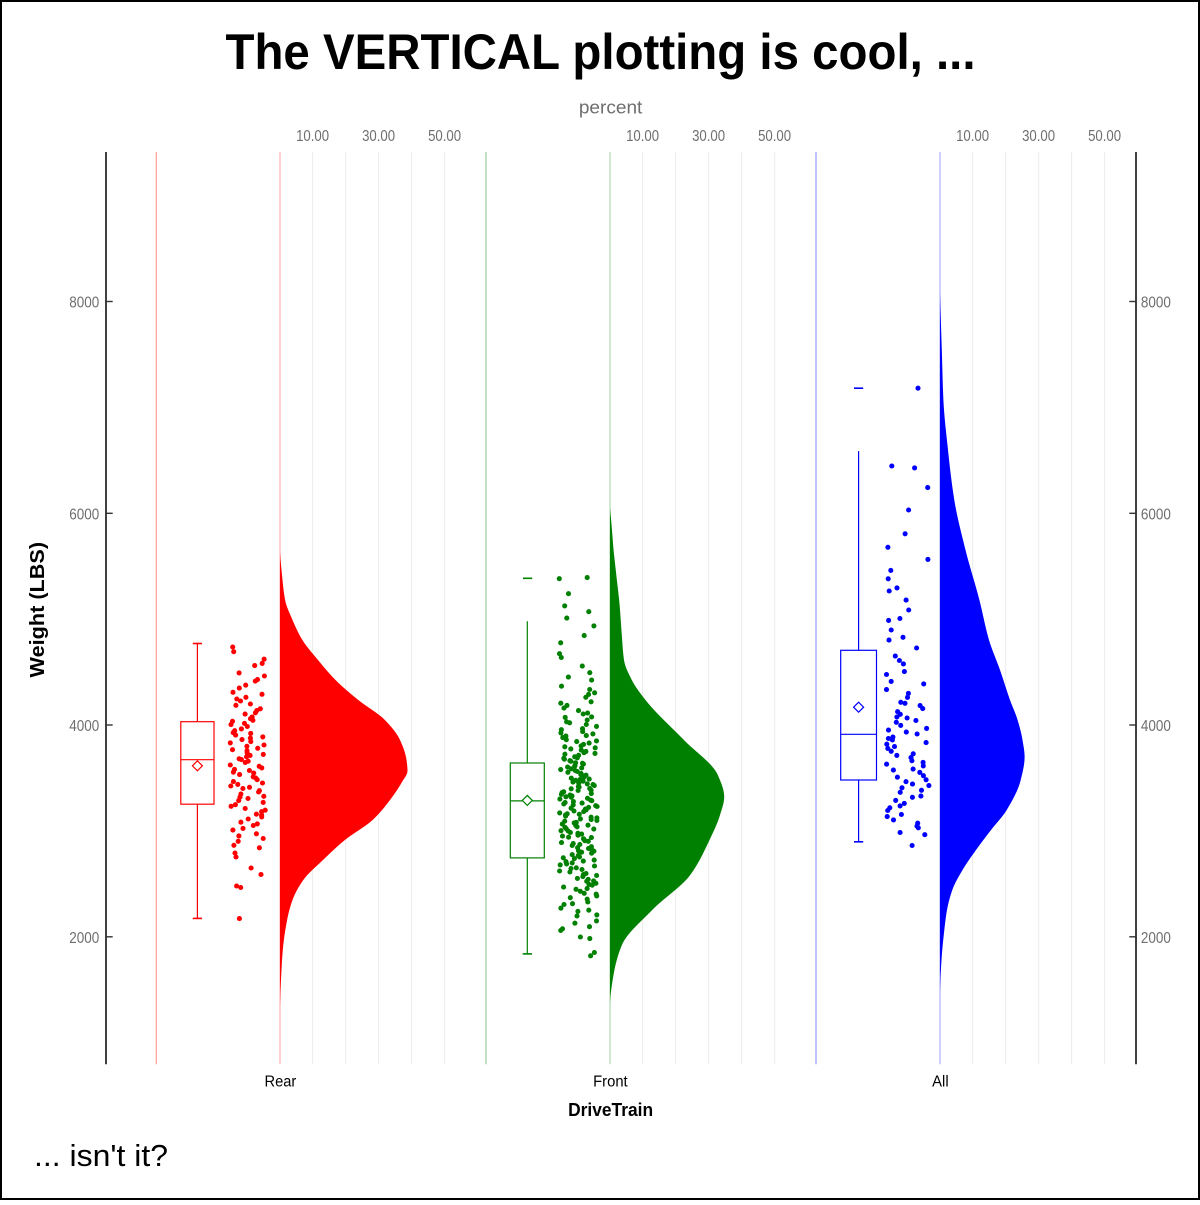  Describe the element at coordinates (601, 52) in the screenshot. I see `svg-text: The VERTICAL plotting is cool,` at that location.